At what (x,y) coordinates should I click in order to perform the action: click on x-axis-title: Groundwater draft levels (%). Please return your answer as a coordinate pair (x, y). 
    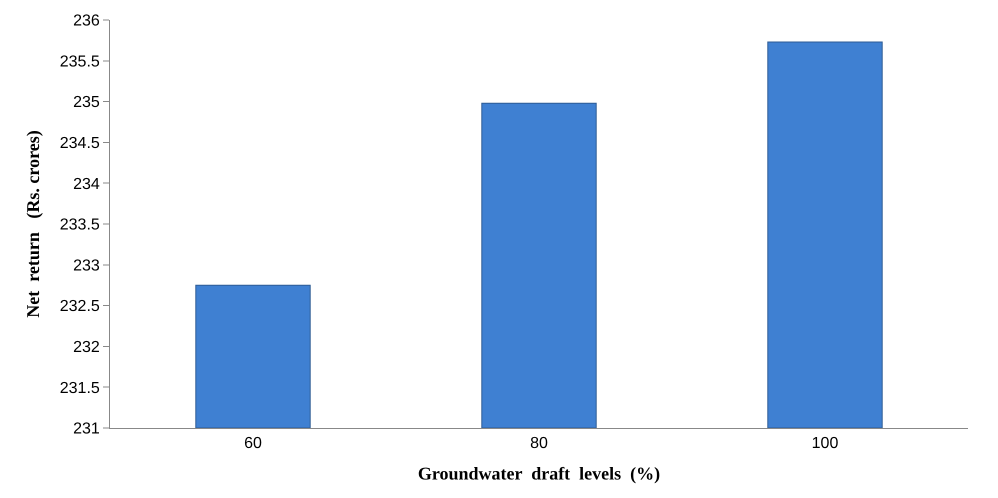
    Looking at the image, I should click on (539, 473).